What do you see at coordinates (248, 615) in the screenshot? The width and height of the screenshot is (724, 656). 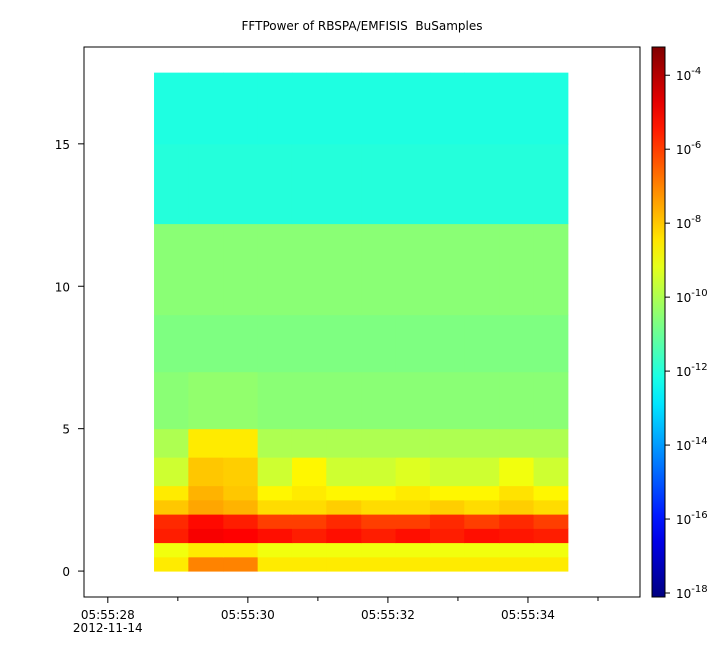 I see `x-tick-label: 05:55:30` at bounding box center [248, 615].